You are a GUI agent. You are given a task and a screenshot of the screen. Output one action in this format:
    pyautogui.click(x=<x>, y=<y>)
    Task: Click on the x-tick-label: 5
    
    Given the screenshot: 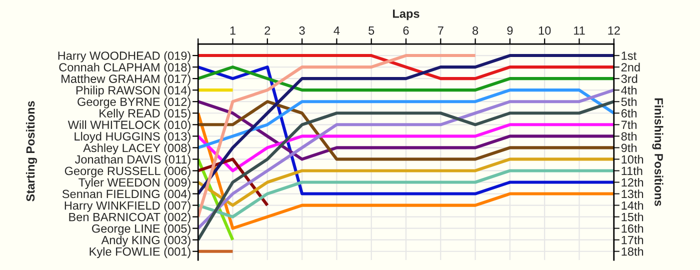 What is the action you would take?
    pyautogui.click(x=371, y=30)
    